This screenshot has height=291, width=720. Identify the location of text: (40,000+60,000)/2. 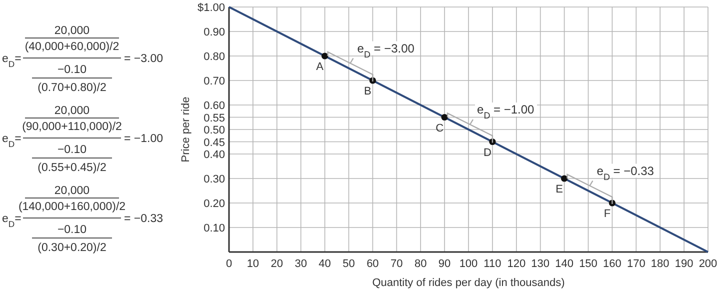
(72, 47).